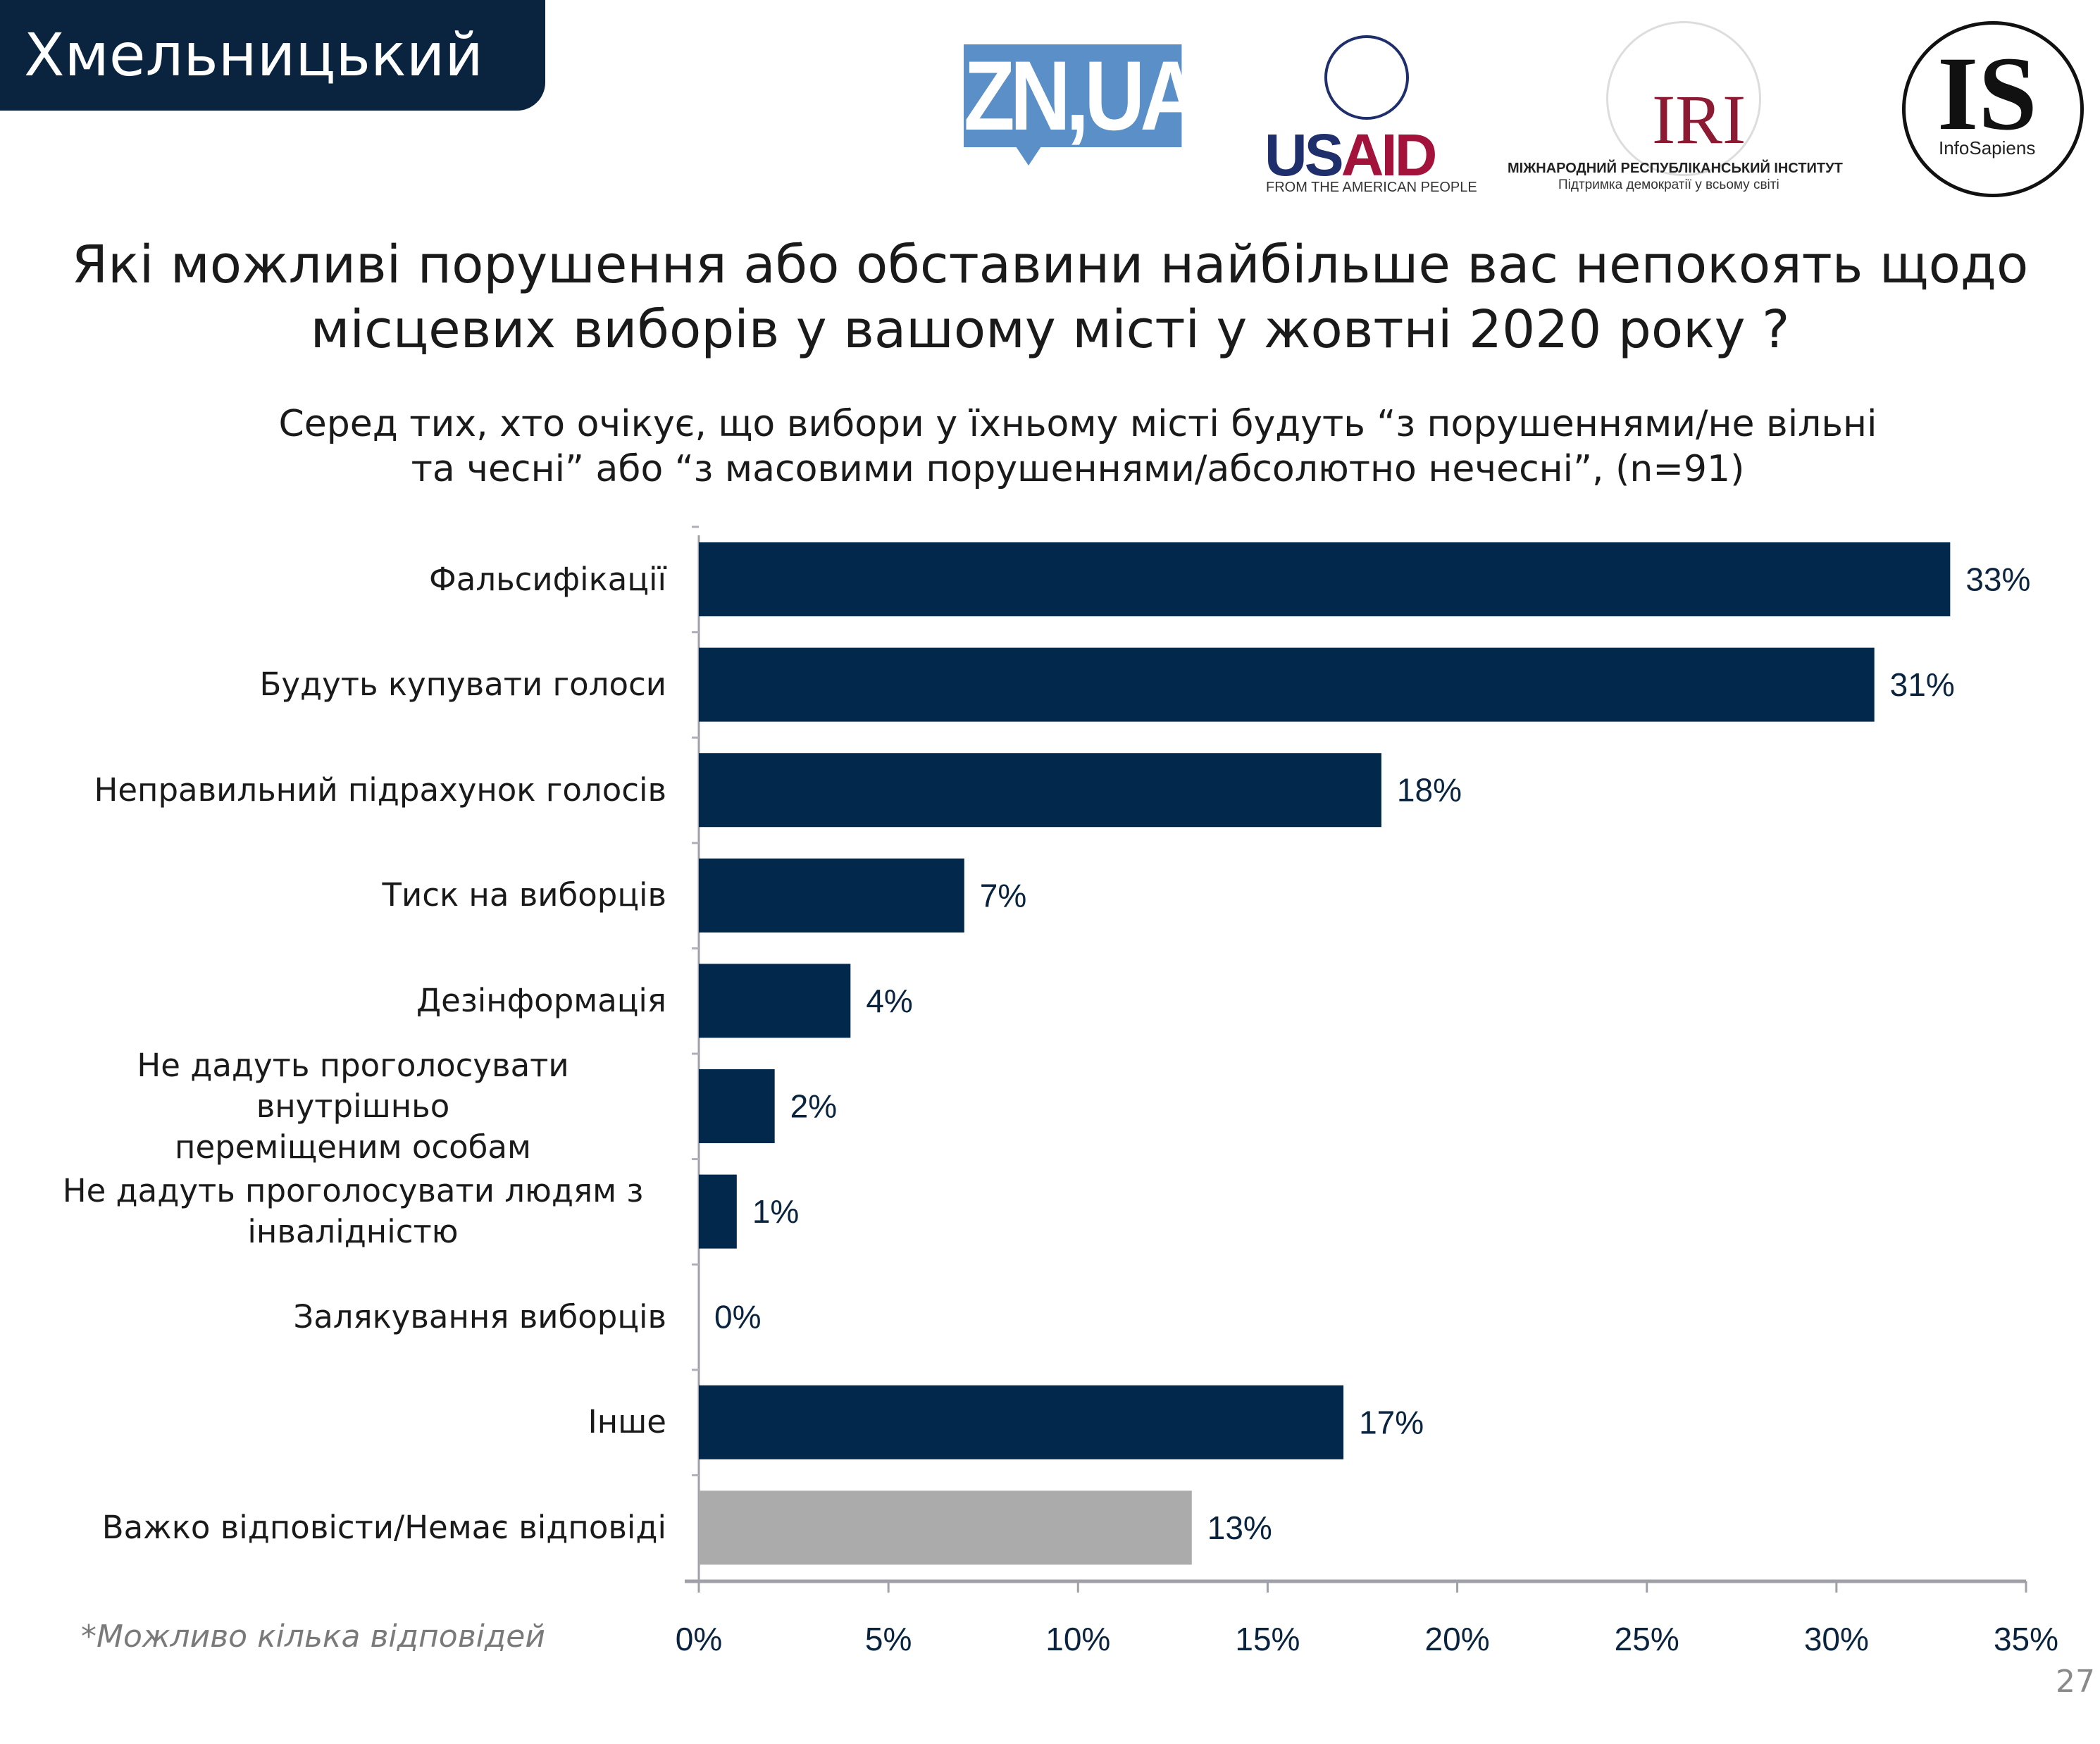 The width and height of the screenshot is (2100, 1744). What do you see at coordinates (1391, 1422) in the screenshot?
I see `data-label: 17%` at bounding box center [1391, 1422].